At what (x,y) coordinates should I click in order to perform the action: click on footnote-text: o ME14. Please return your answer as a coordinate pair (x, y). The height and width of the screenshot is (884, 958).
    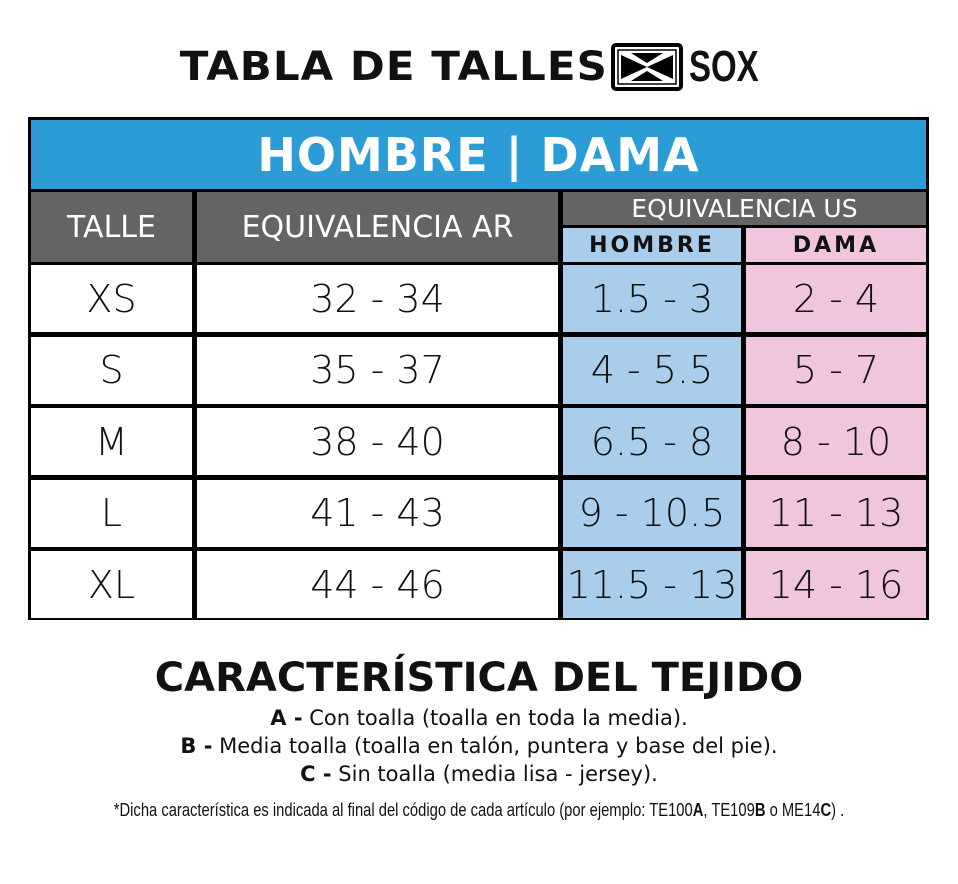
    Looking at the image, I should click on (793, 810).